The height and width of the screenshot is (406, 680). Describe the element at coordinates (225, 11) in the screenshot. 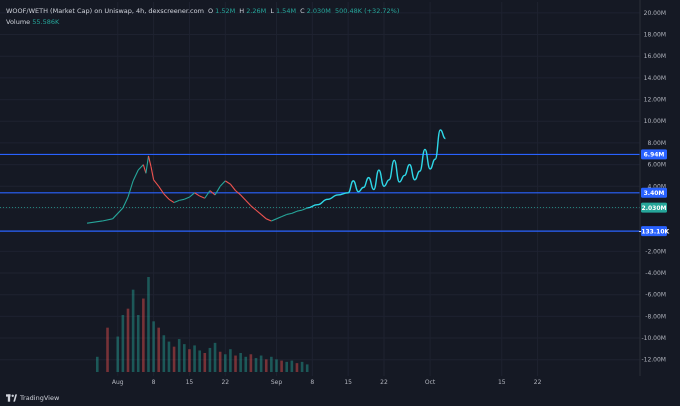

I see `open-value: 1.52M` at that location.